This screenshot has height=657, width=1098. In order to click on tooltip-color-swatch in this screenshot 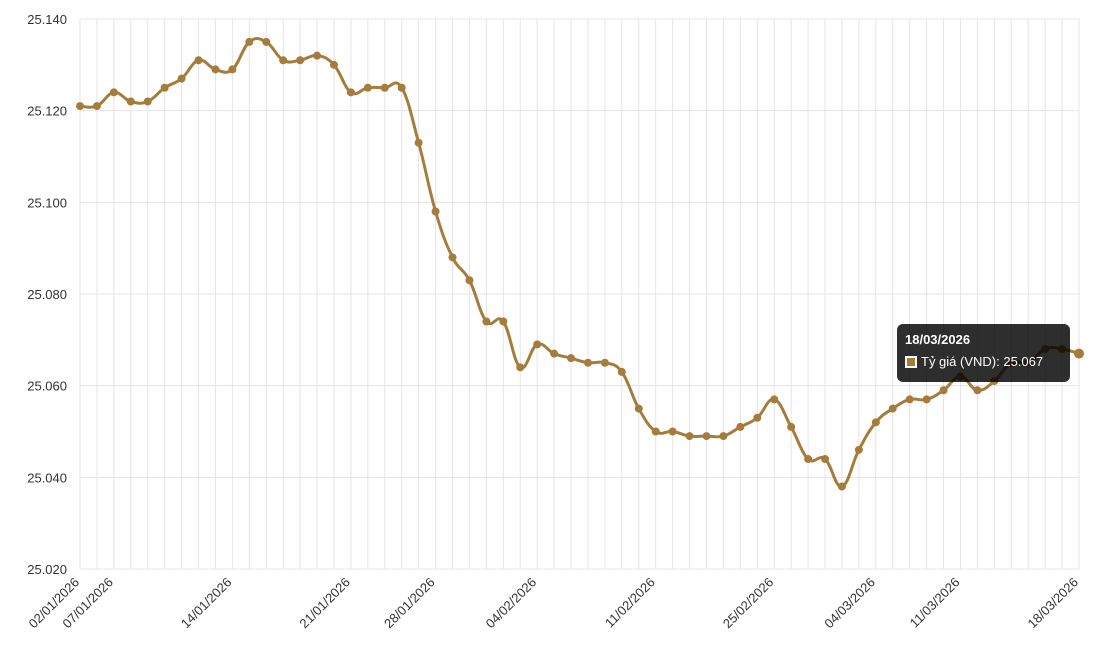, I will do `click(911, 362)`.